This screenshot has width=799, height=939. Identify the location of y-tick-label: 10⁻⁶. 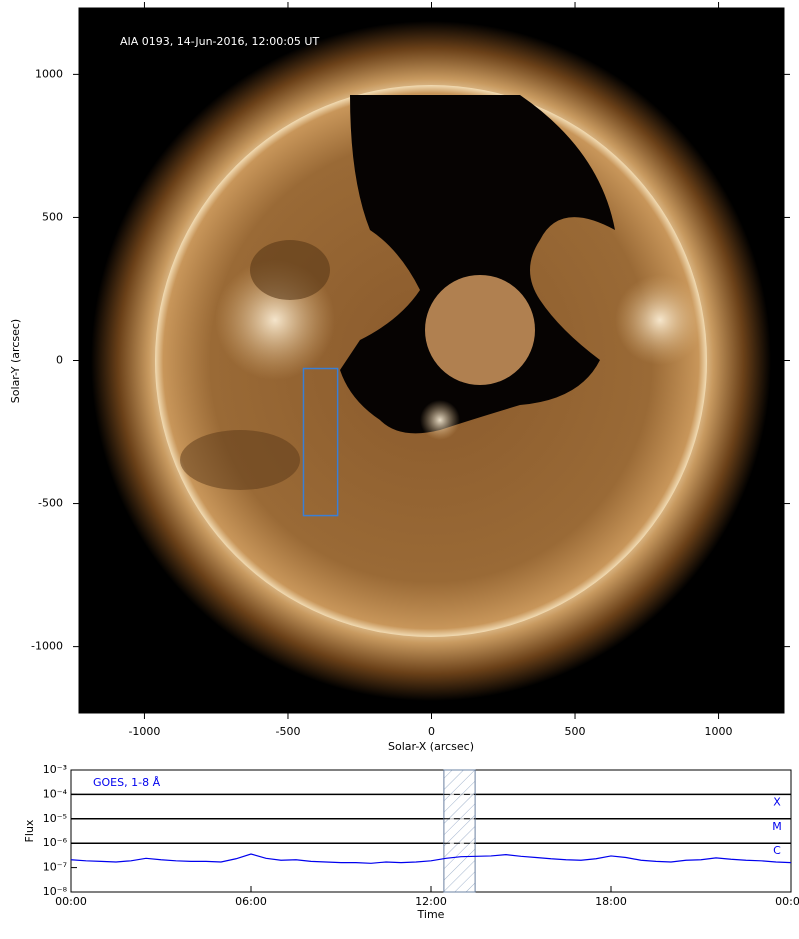
(55, 842).